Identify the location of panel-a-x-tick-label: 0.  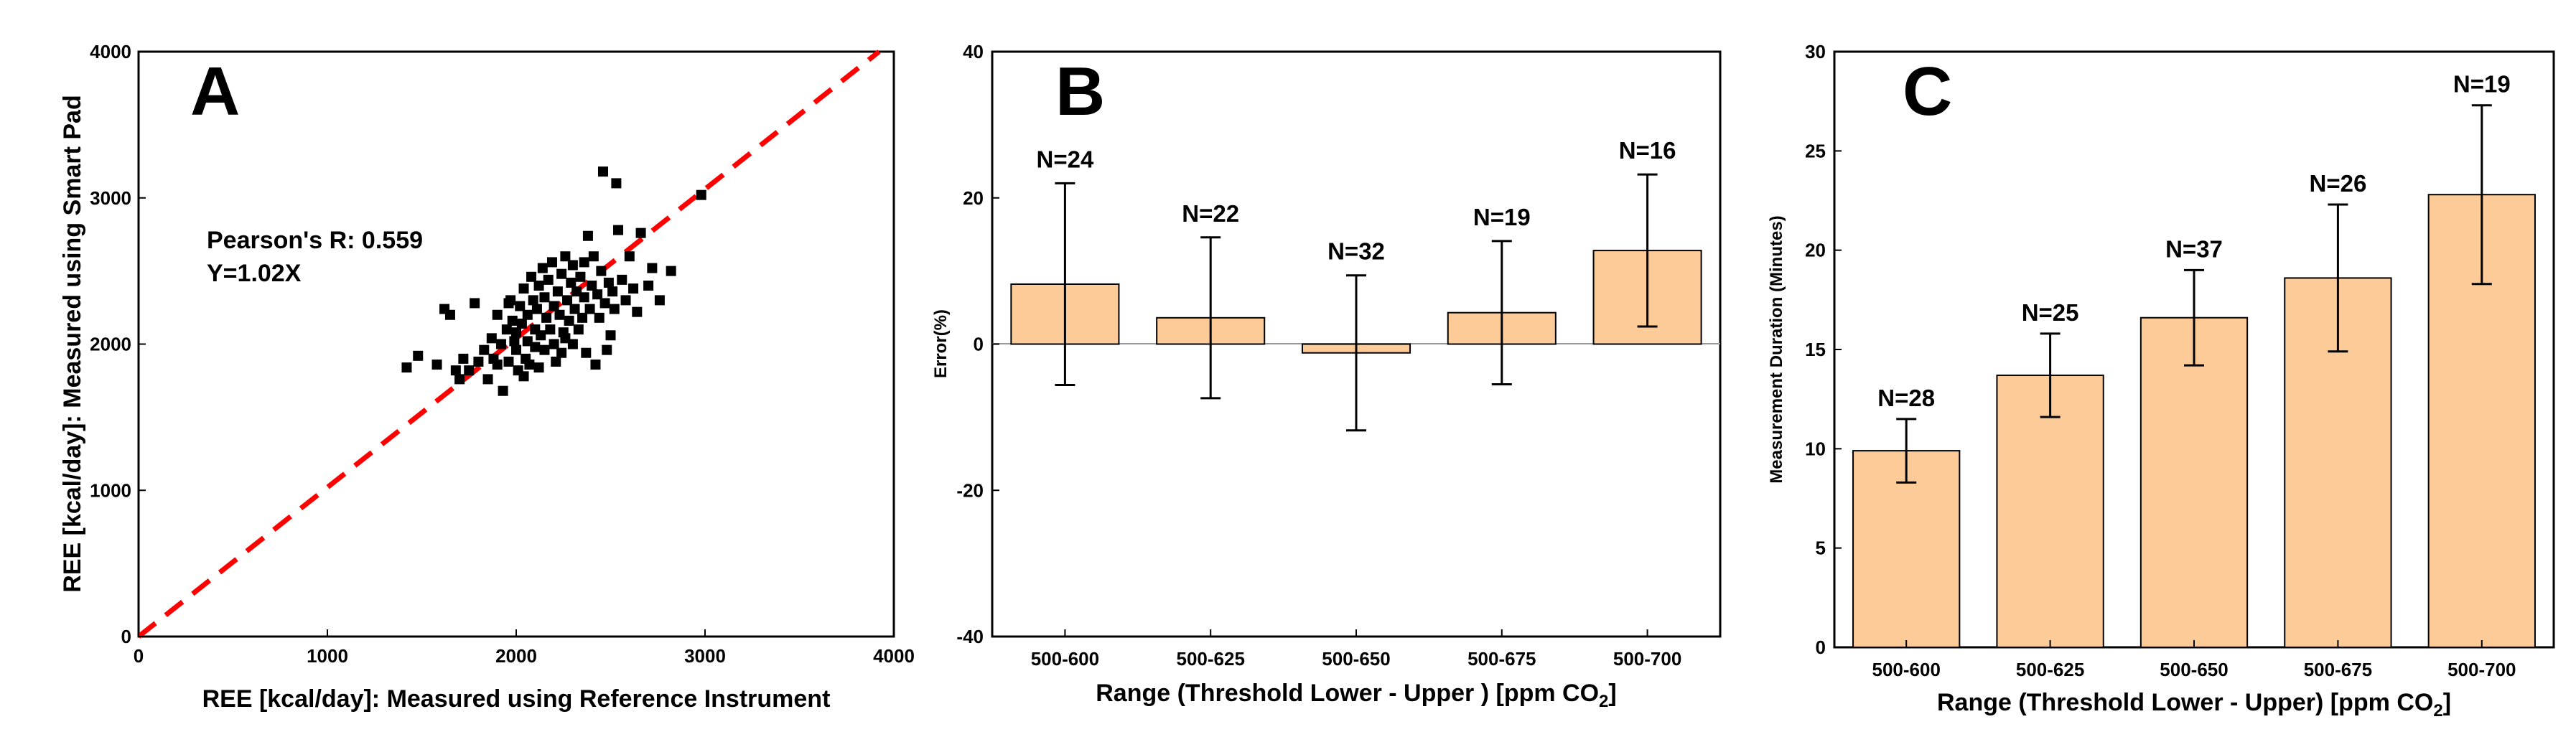
(139, 656).